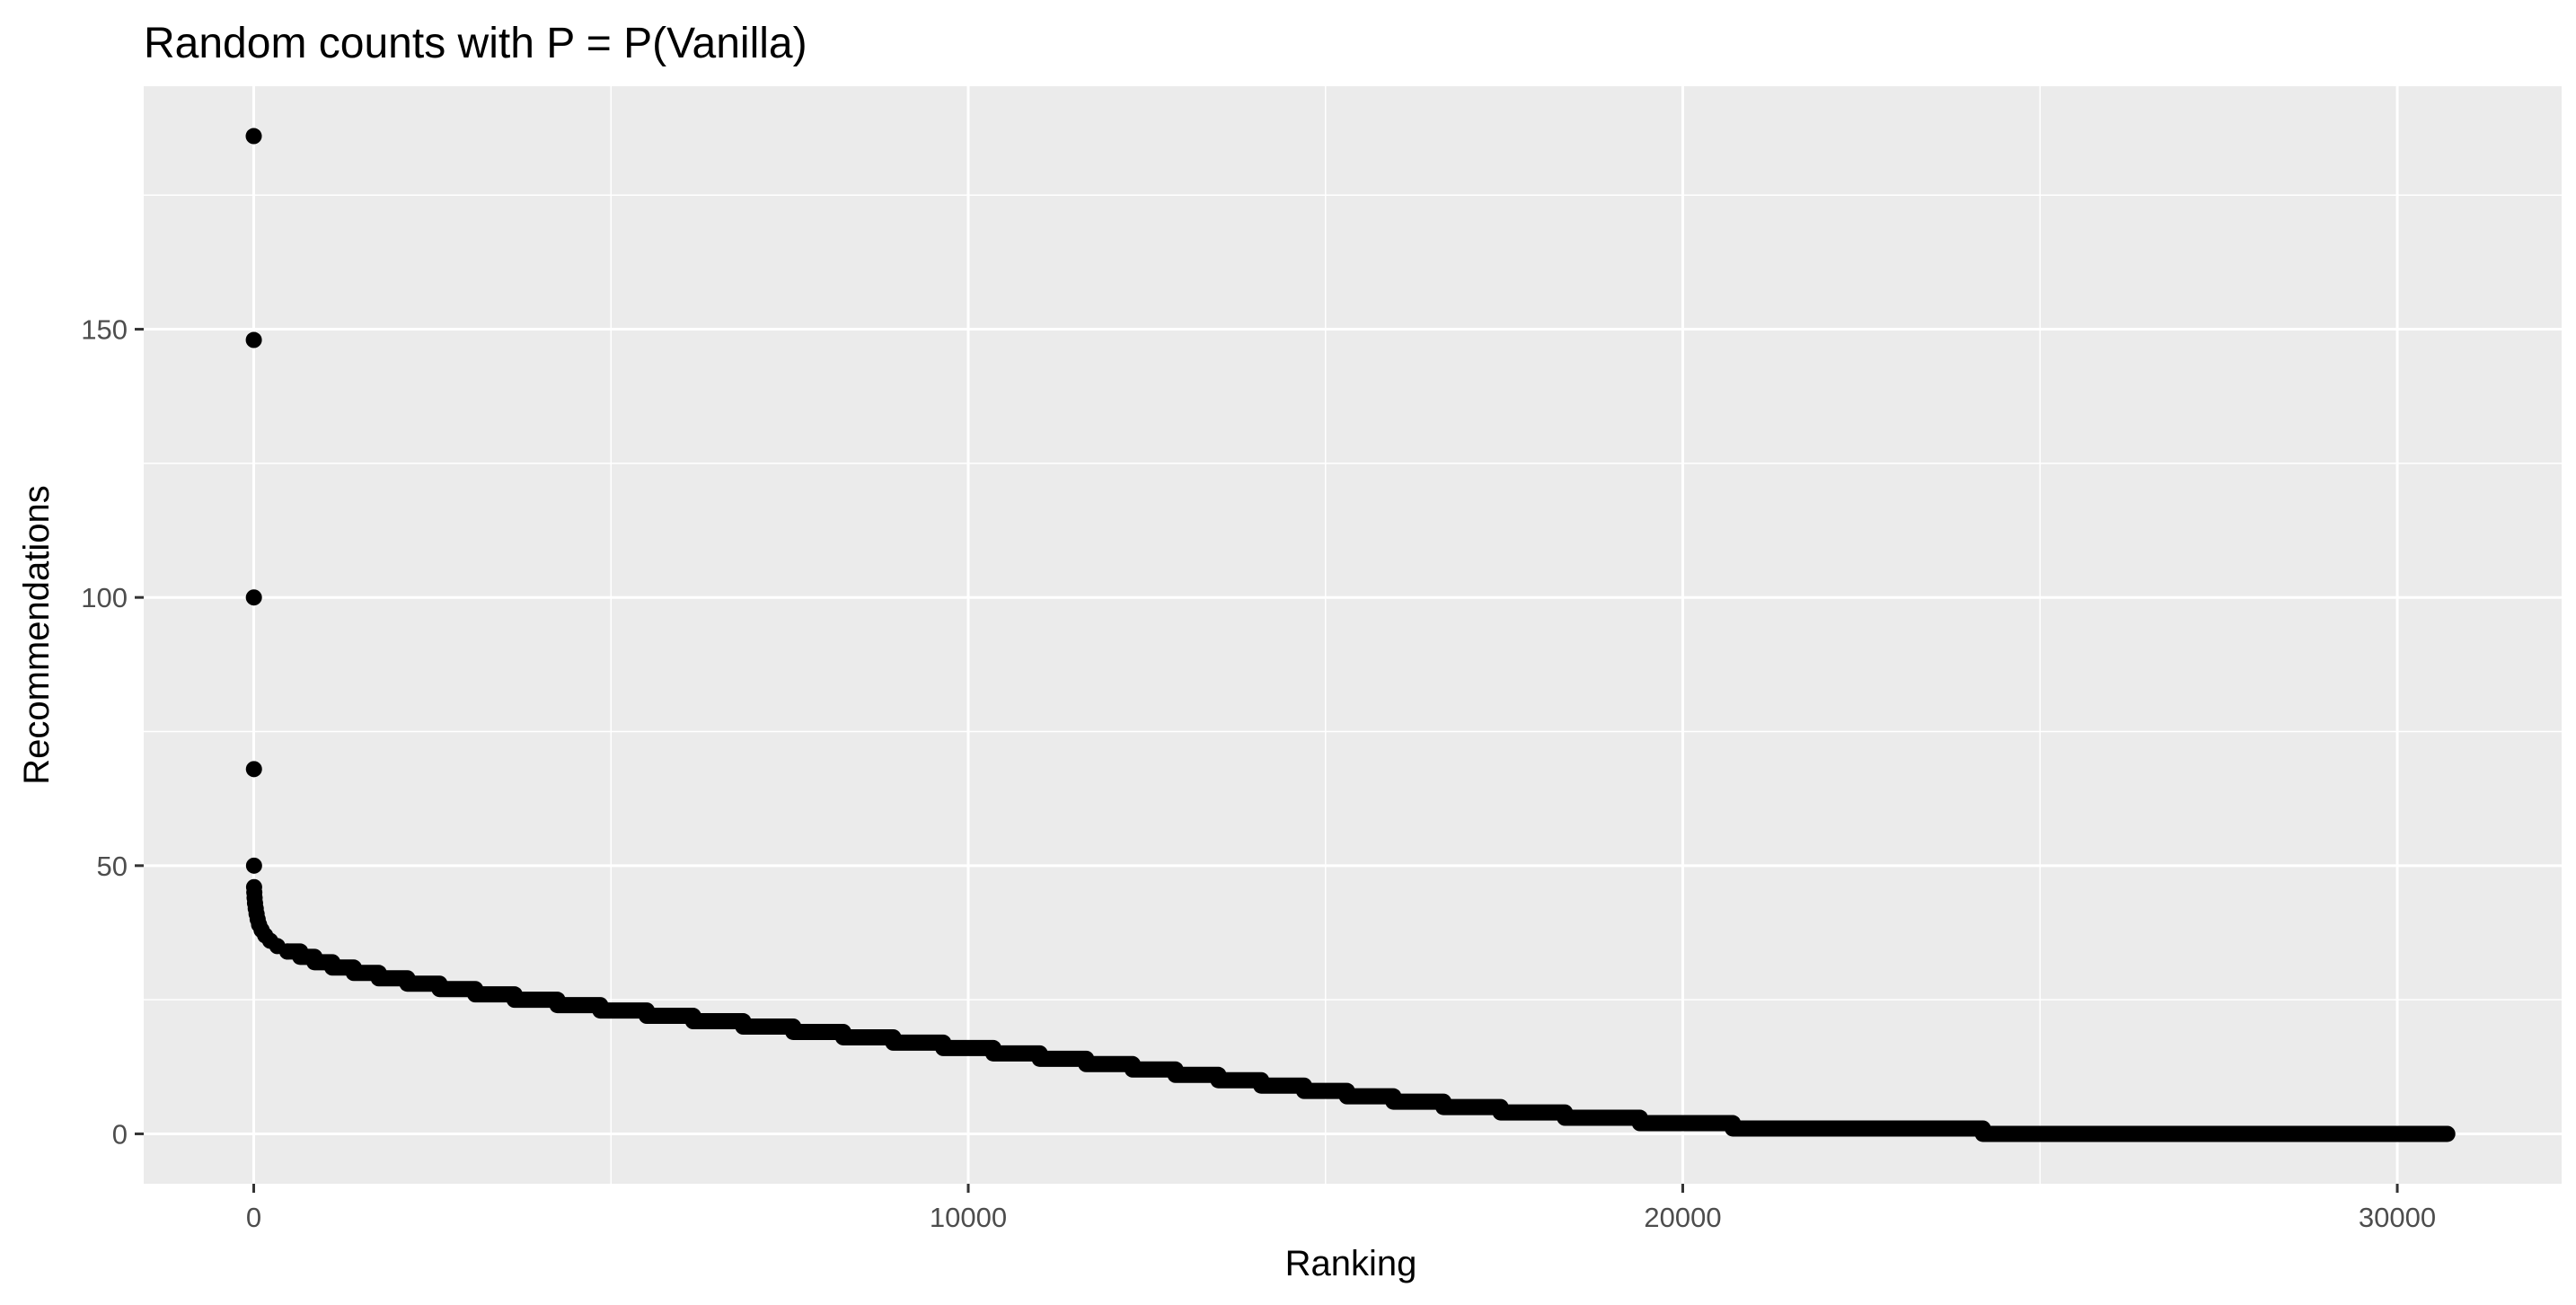  I want to click on y-tick-label: 0, so click(120, 1134).